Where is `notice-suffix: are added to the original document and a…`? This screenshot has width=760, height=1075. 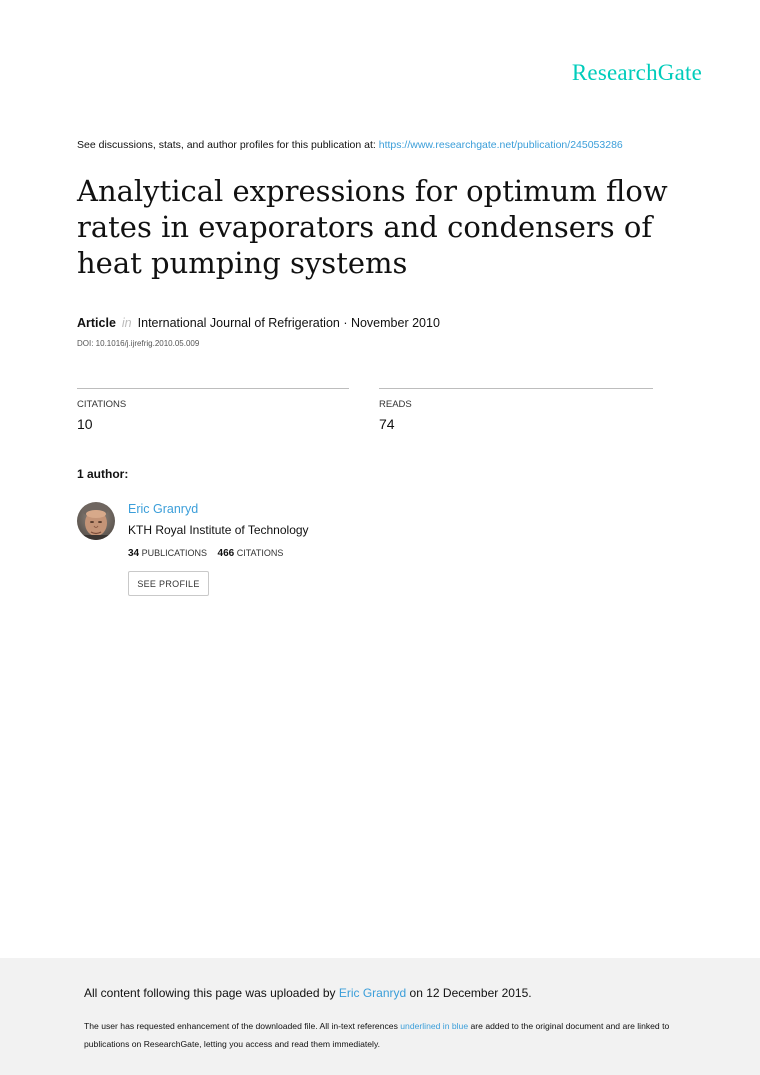 notice-suffix: are added to the original document and a… is located at coordinates (377, 1035).